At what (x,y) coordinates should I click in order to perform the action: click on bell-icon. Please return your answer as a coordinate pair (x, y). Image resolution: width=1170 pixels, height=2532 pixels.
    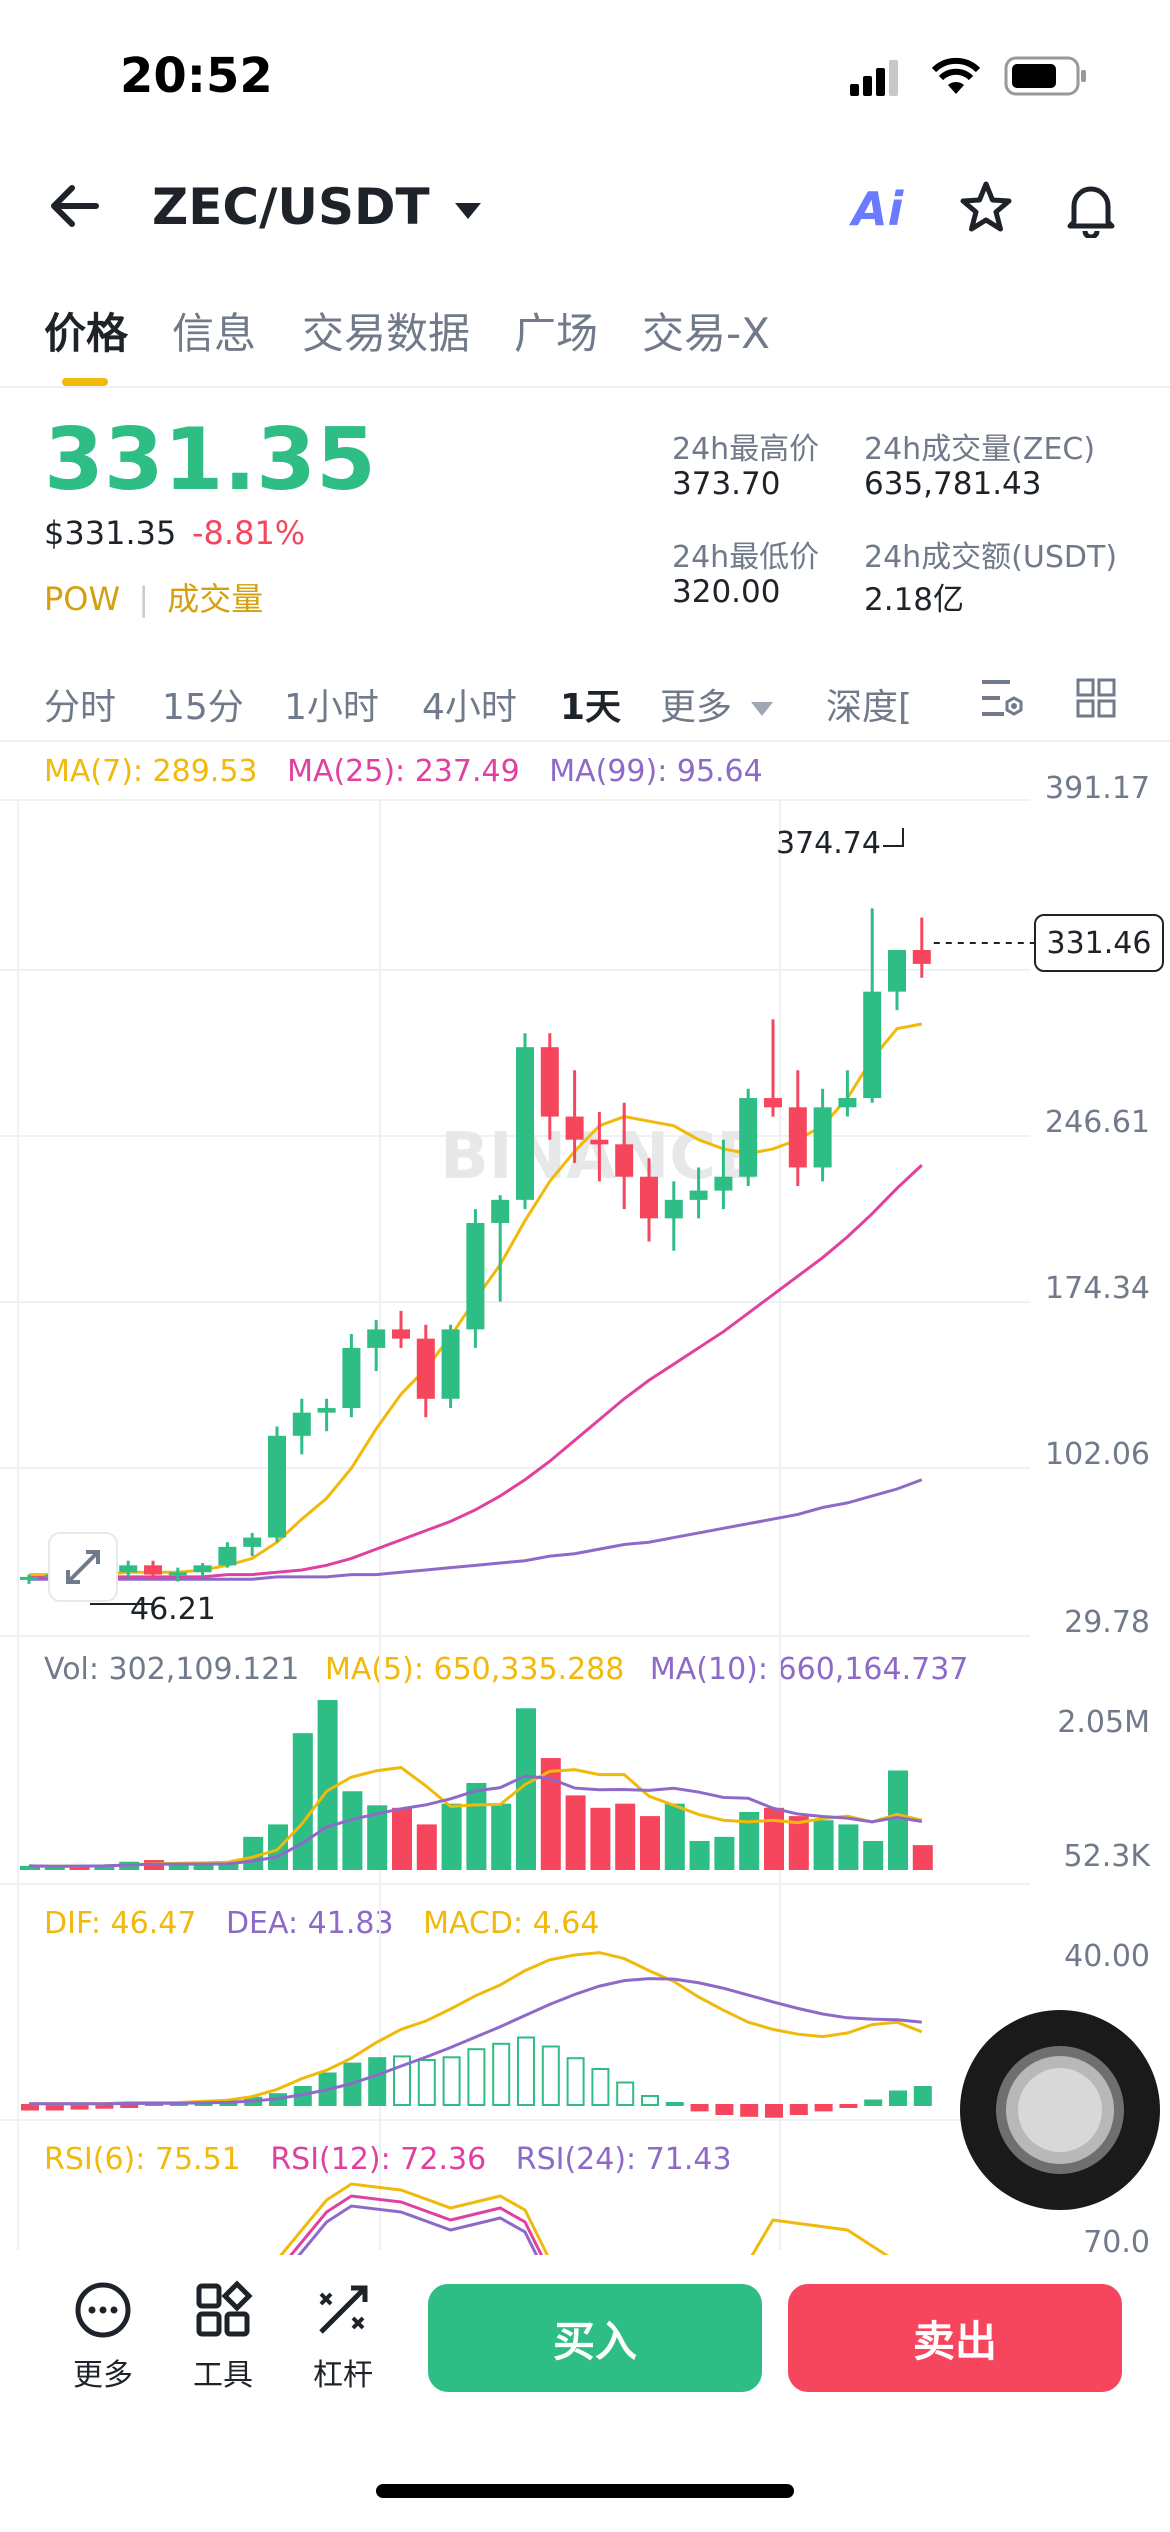
    Looking at the image, I should click on (1091, 208).